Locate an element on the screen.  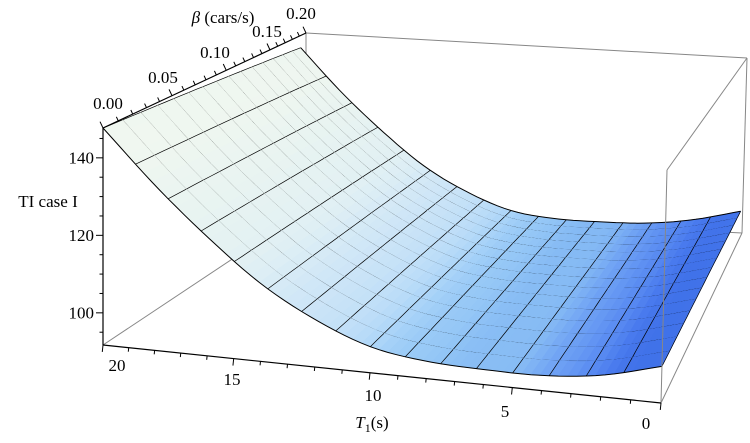
axis-line is located at coordinates (382, 374).